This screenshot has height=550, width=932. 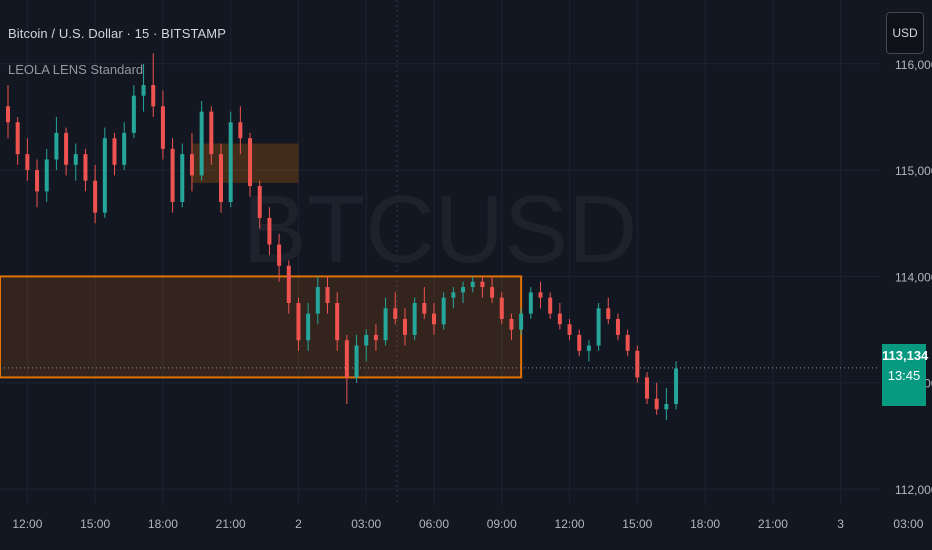 I want to click on symbol-title: Bitcoin / U.S. Dollar · 15 · BITSTAMP, so click(x=117, y=33).